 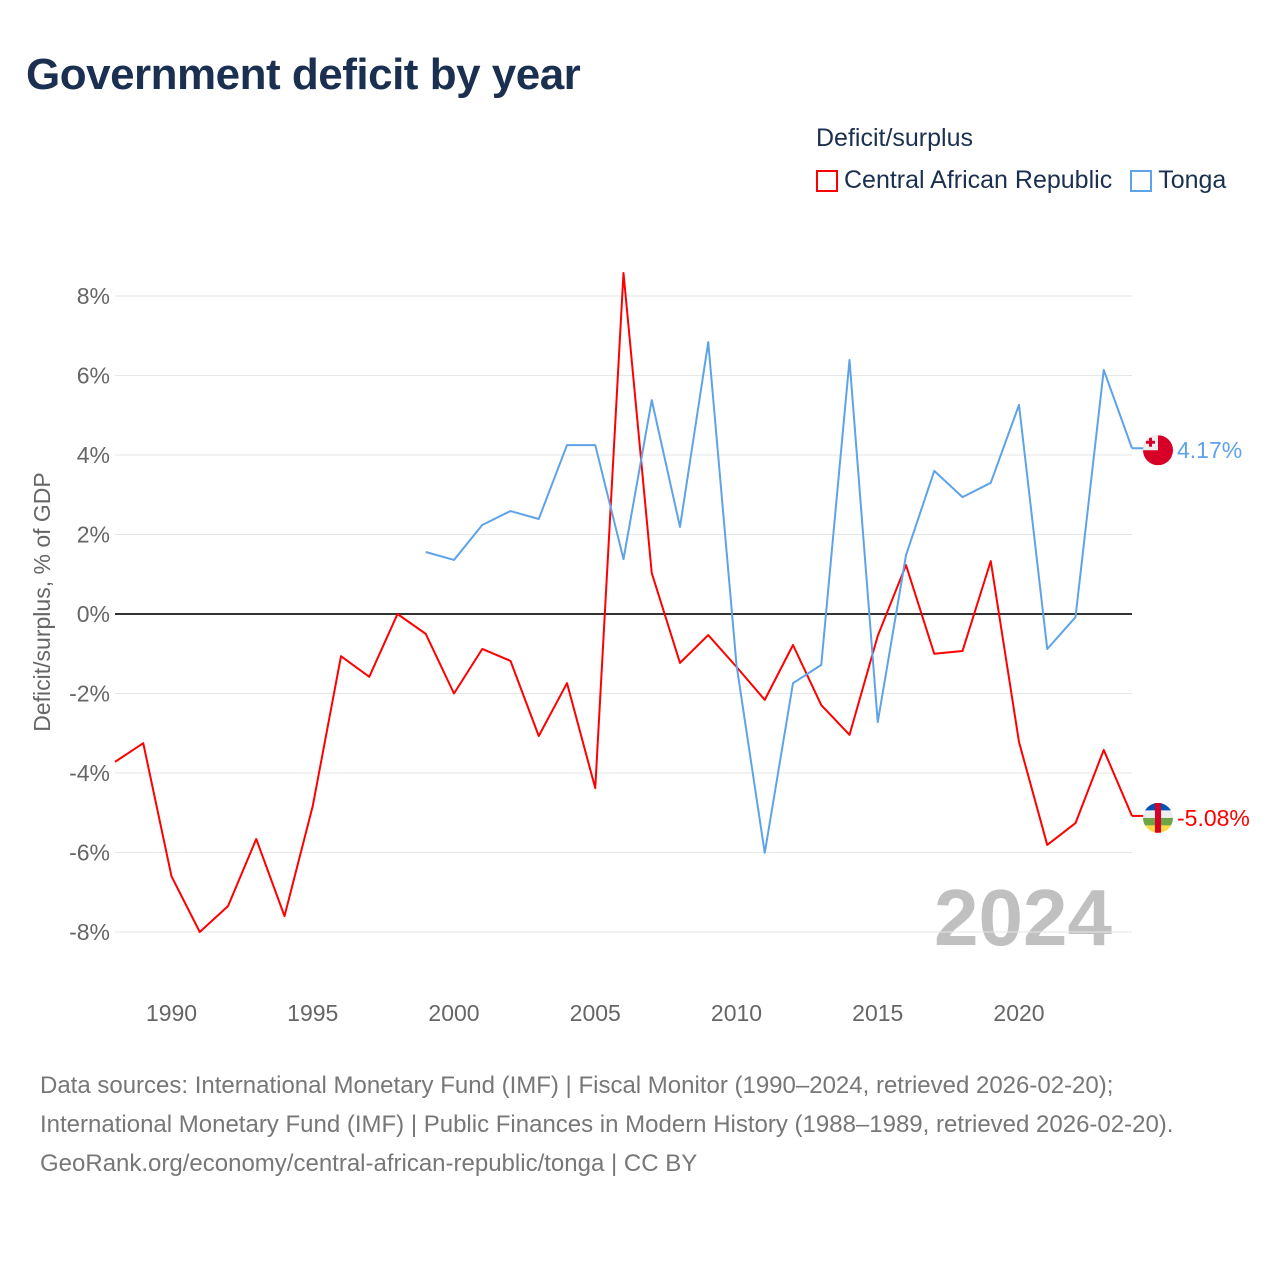 I want to click on legend: Central African Republic Tonga, so click(x=1021, y=180).